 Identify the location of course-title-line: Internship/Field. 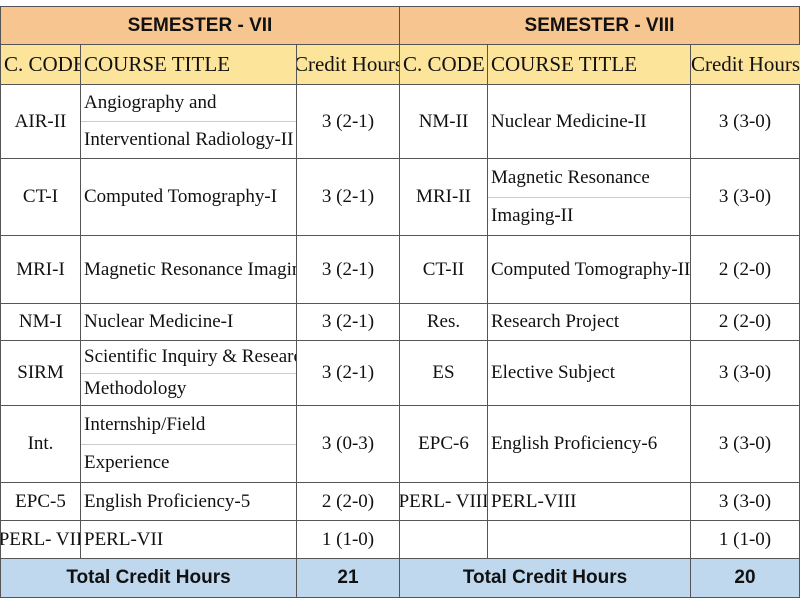
(145, 424).